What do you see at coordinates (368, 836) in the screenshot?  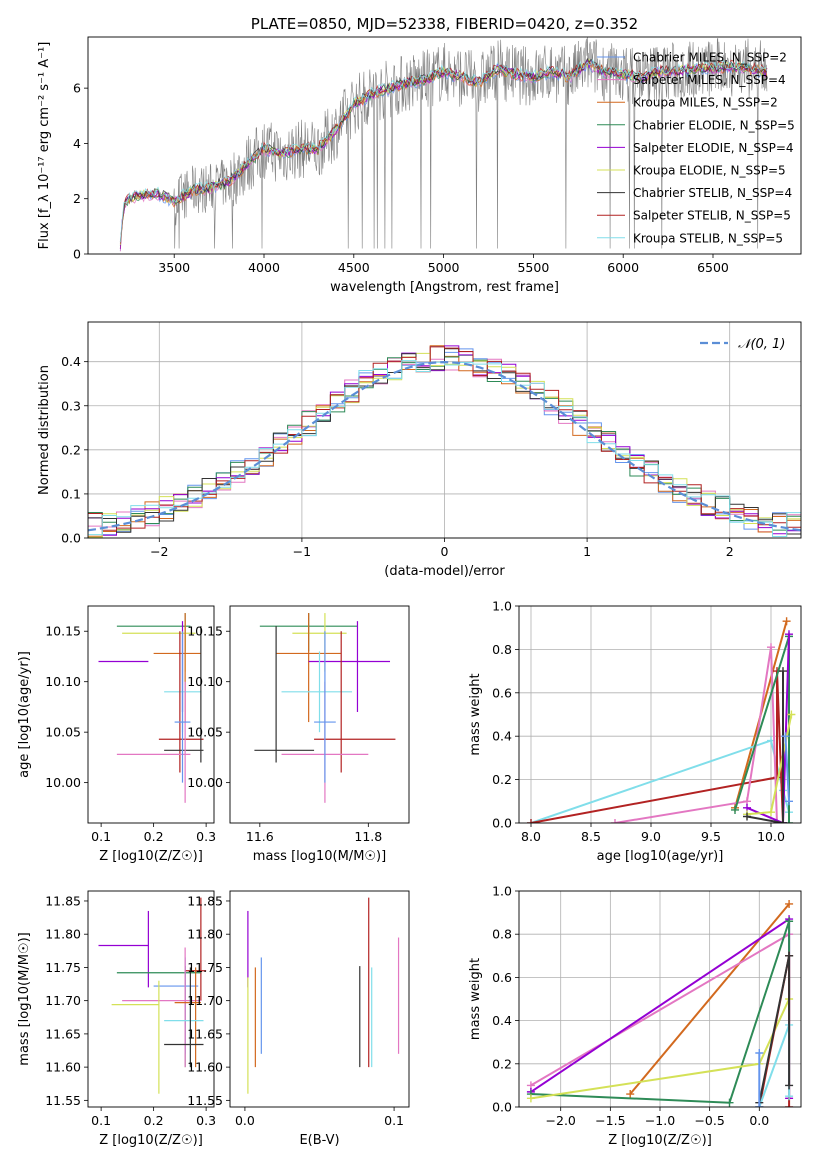 I see `x-tick-label: 11.8` at bounding box center [368, 836].